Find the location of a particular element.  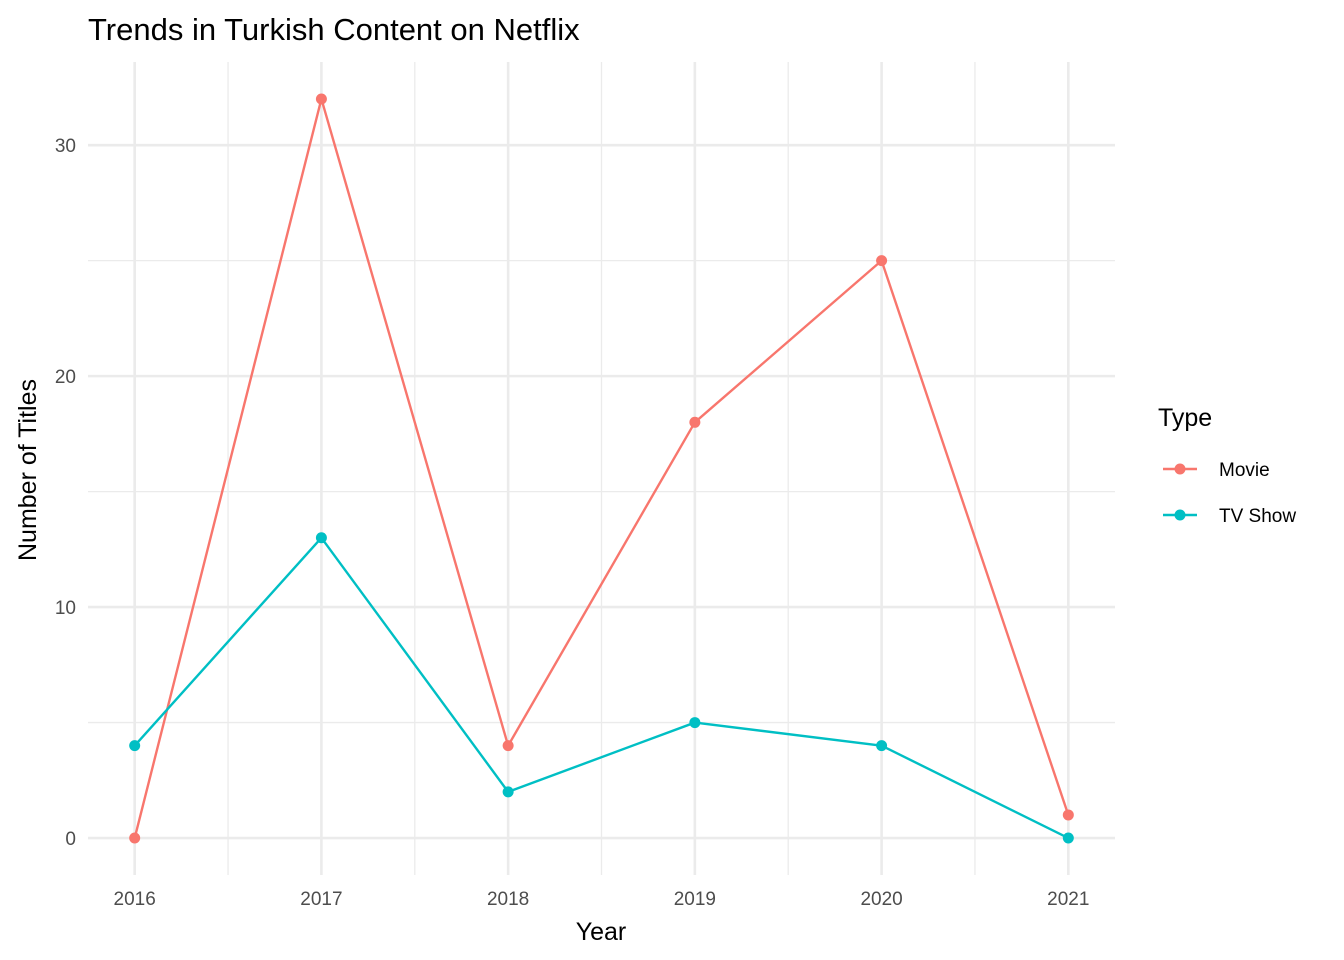

y-axis-title: Number of Titles is located at coordinates (28, 470).